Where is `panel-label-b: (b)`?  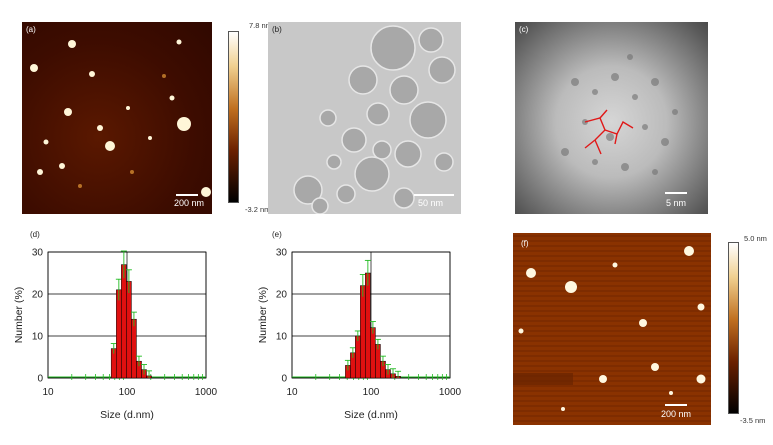
panel-label-b: (b) is located at coordinates (277, 29).